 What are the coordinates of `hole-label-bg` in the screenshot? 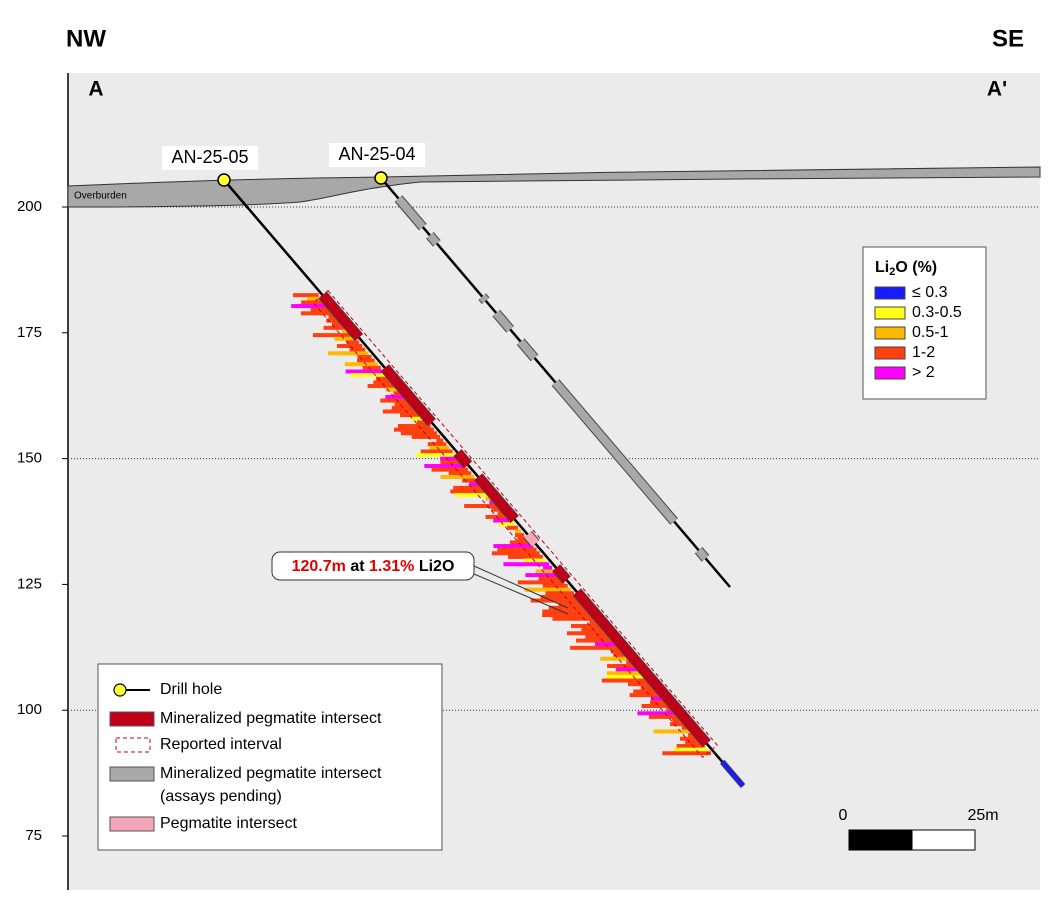 It's located at (377, 155).